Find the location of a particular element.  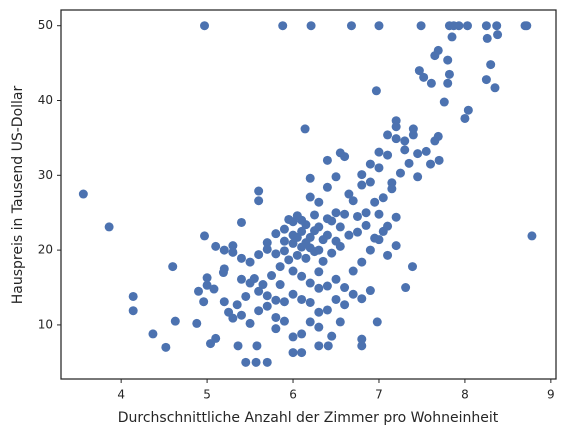

y-tick-label: 50 is located at coordinates (45, 25).